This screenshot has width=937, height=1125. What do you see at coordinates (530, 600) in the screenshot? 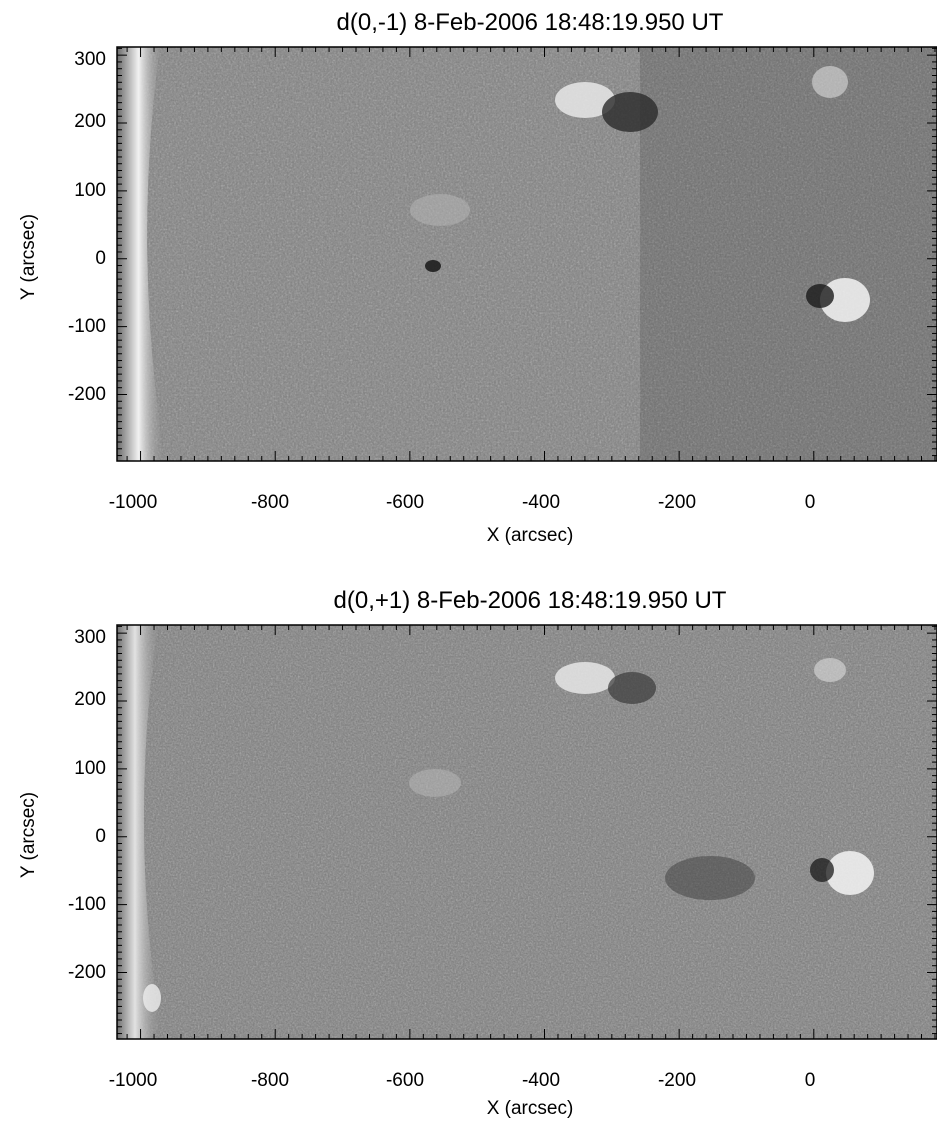
I see `panel-title: d(0,+1) 8-Feb-2006 18:48:19.950 UT` at bounding box center [530, 600].